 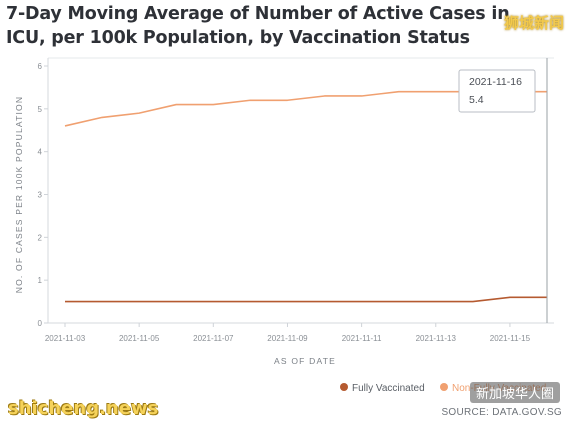 What do you see at coordinates (514, 392) in the screenshot?
I see `watermark-right: 新加坡华人圈` at bounding box center [514, 392].